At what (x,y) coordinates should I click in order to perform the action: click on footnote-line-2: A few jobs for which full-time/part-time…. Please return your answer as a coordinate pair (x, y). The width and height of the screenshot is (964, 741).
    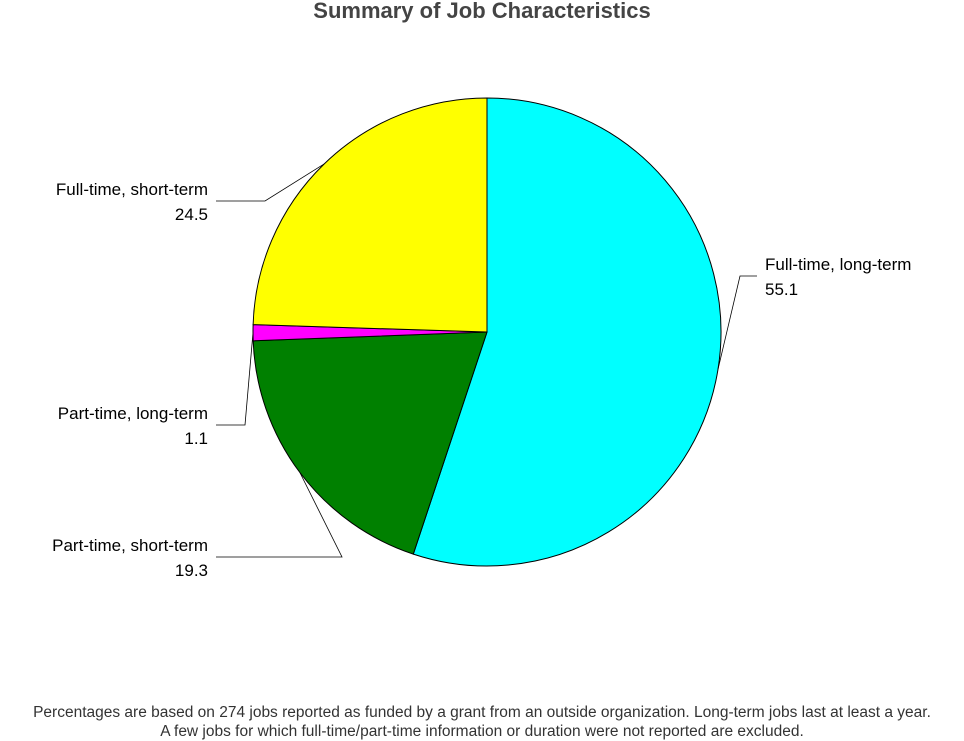
    Looking at the image, I should click on (482, 731).